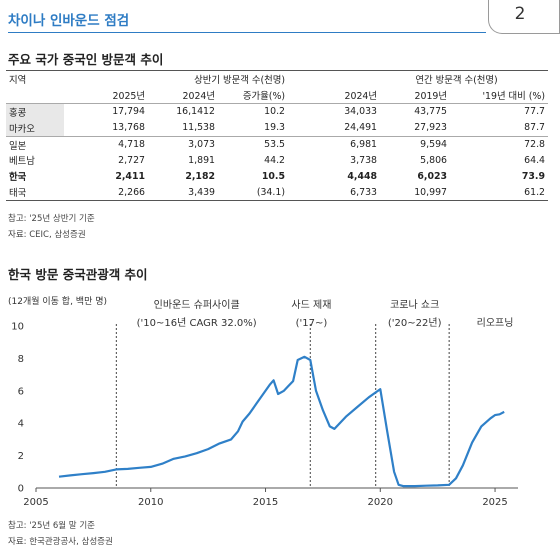 Image resolution: width=560 pixels, height=553 pixels. What do you see at coordinates (535, 112) in the screenshot?
I see `value-cell: 77.7` at bounding box center [535, 112].